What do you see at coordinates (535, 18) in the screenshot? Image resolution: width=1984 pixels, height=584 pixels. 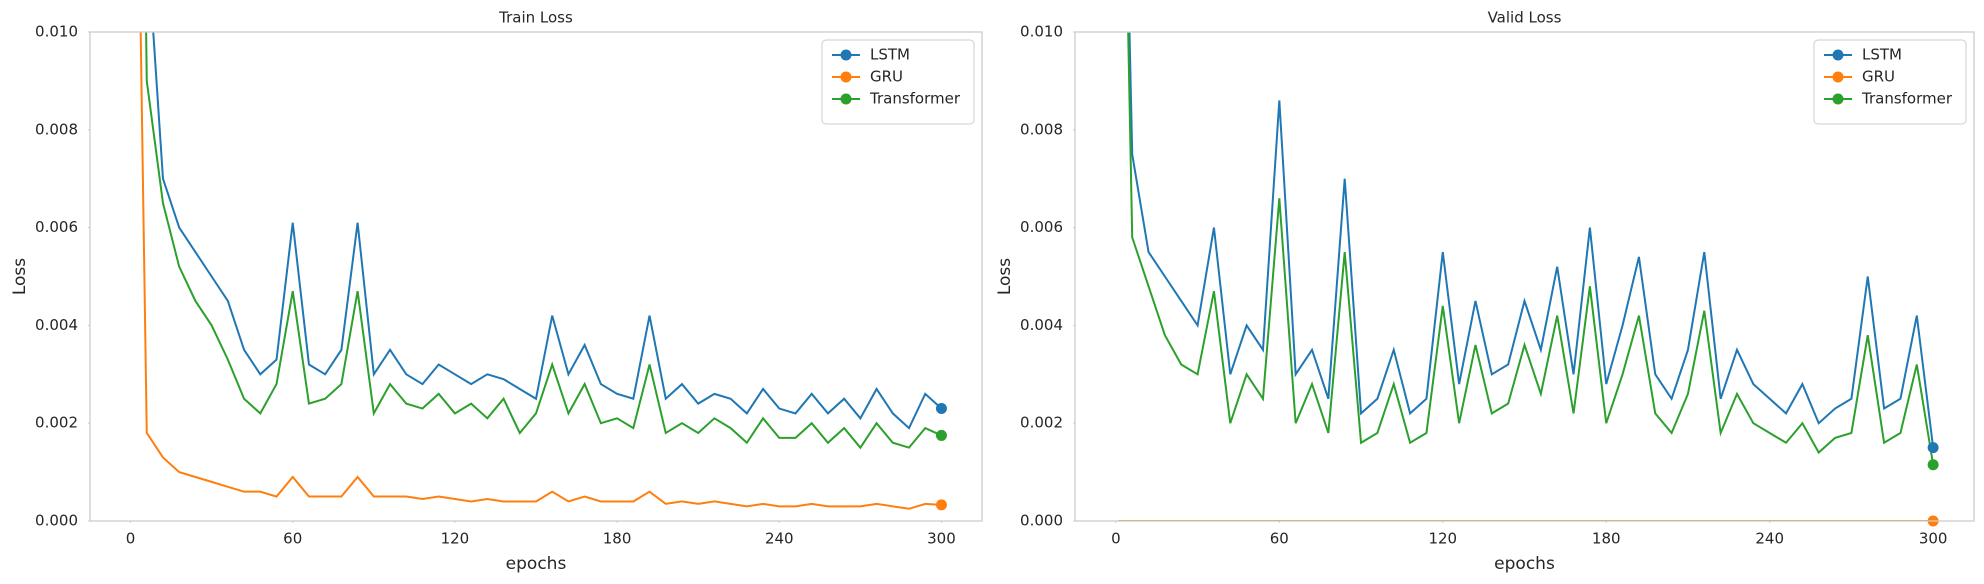 I see `chart-title: Train Loss` at bounding box center [535, 18].